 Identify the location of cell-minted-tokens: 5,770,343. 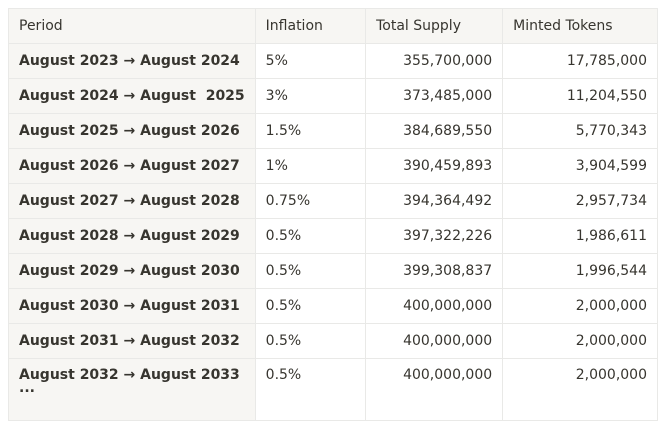
(580, 131).